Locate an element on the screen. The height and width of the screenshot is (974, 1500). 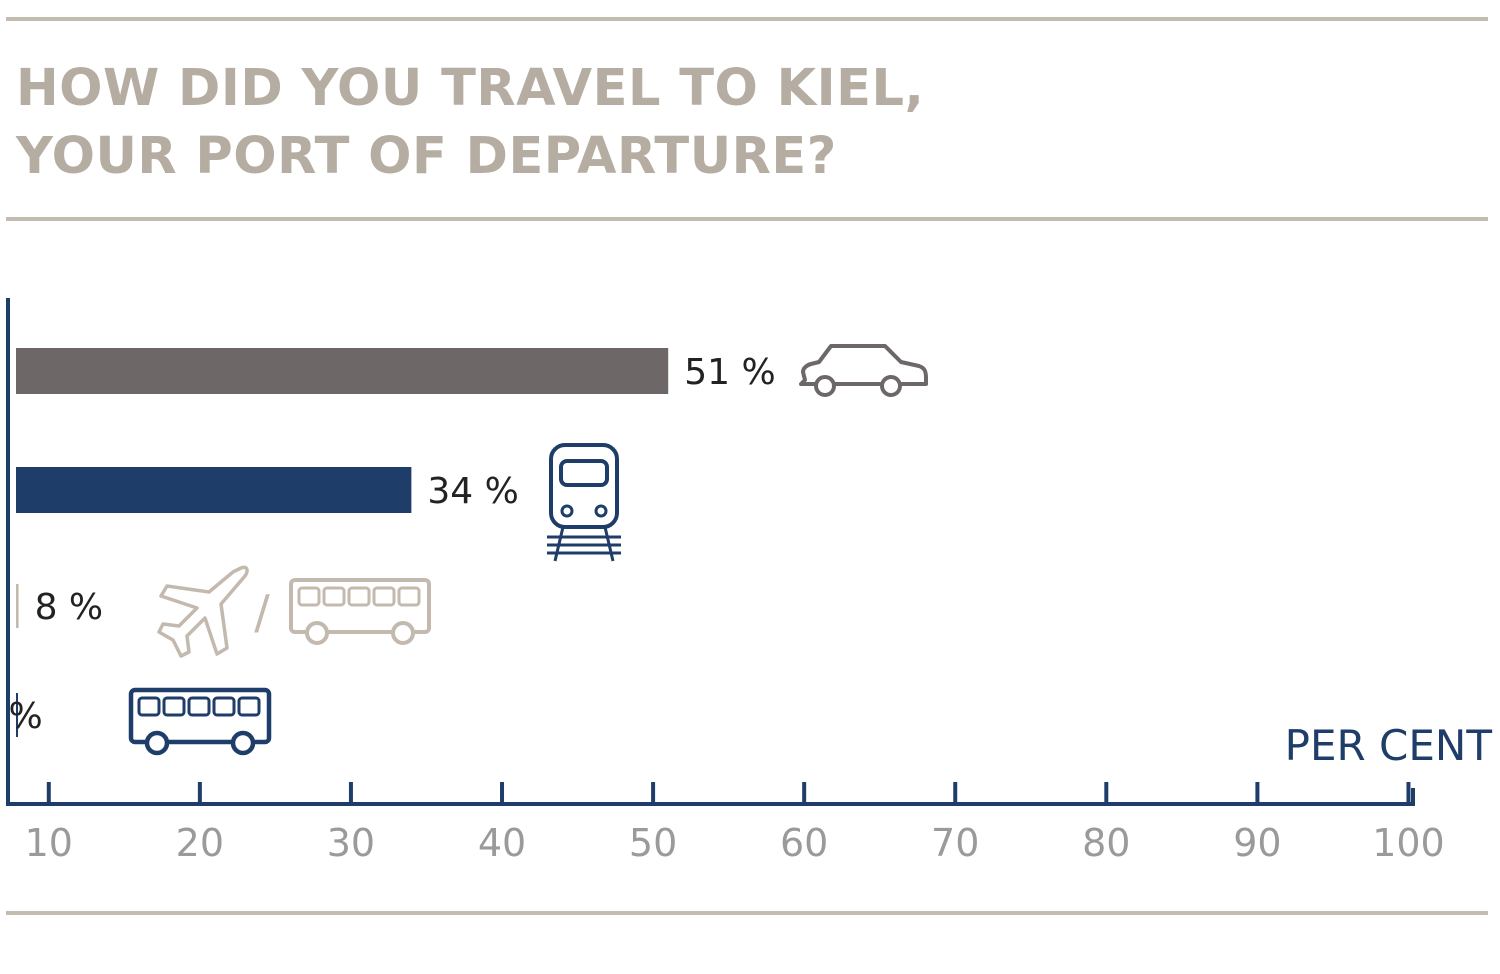
chart-title-line-2: YOUR PORT OF DEPARTURE? is located at coordinates (426, 156).